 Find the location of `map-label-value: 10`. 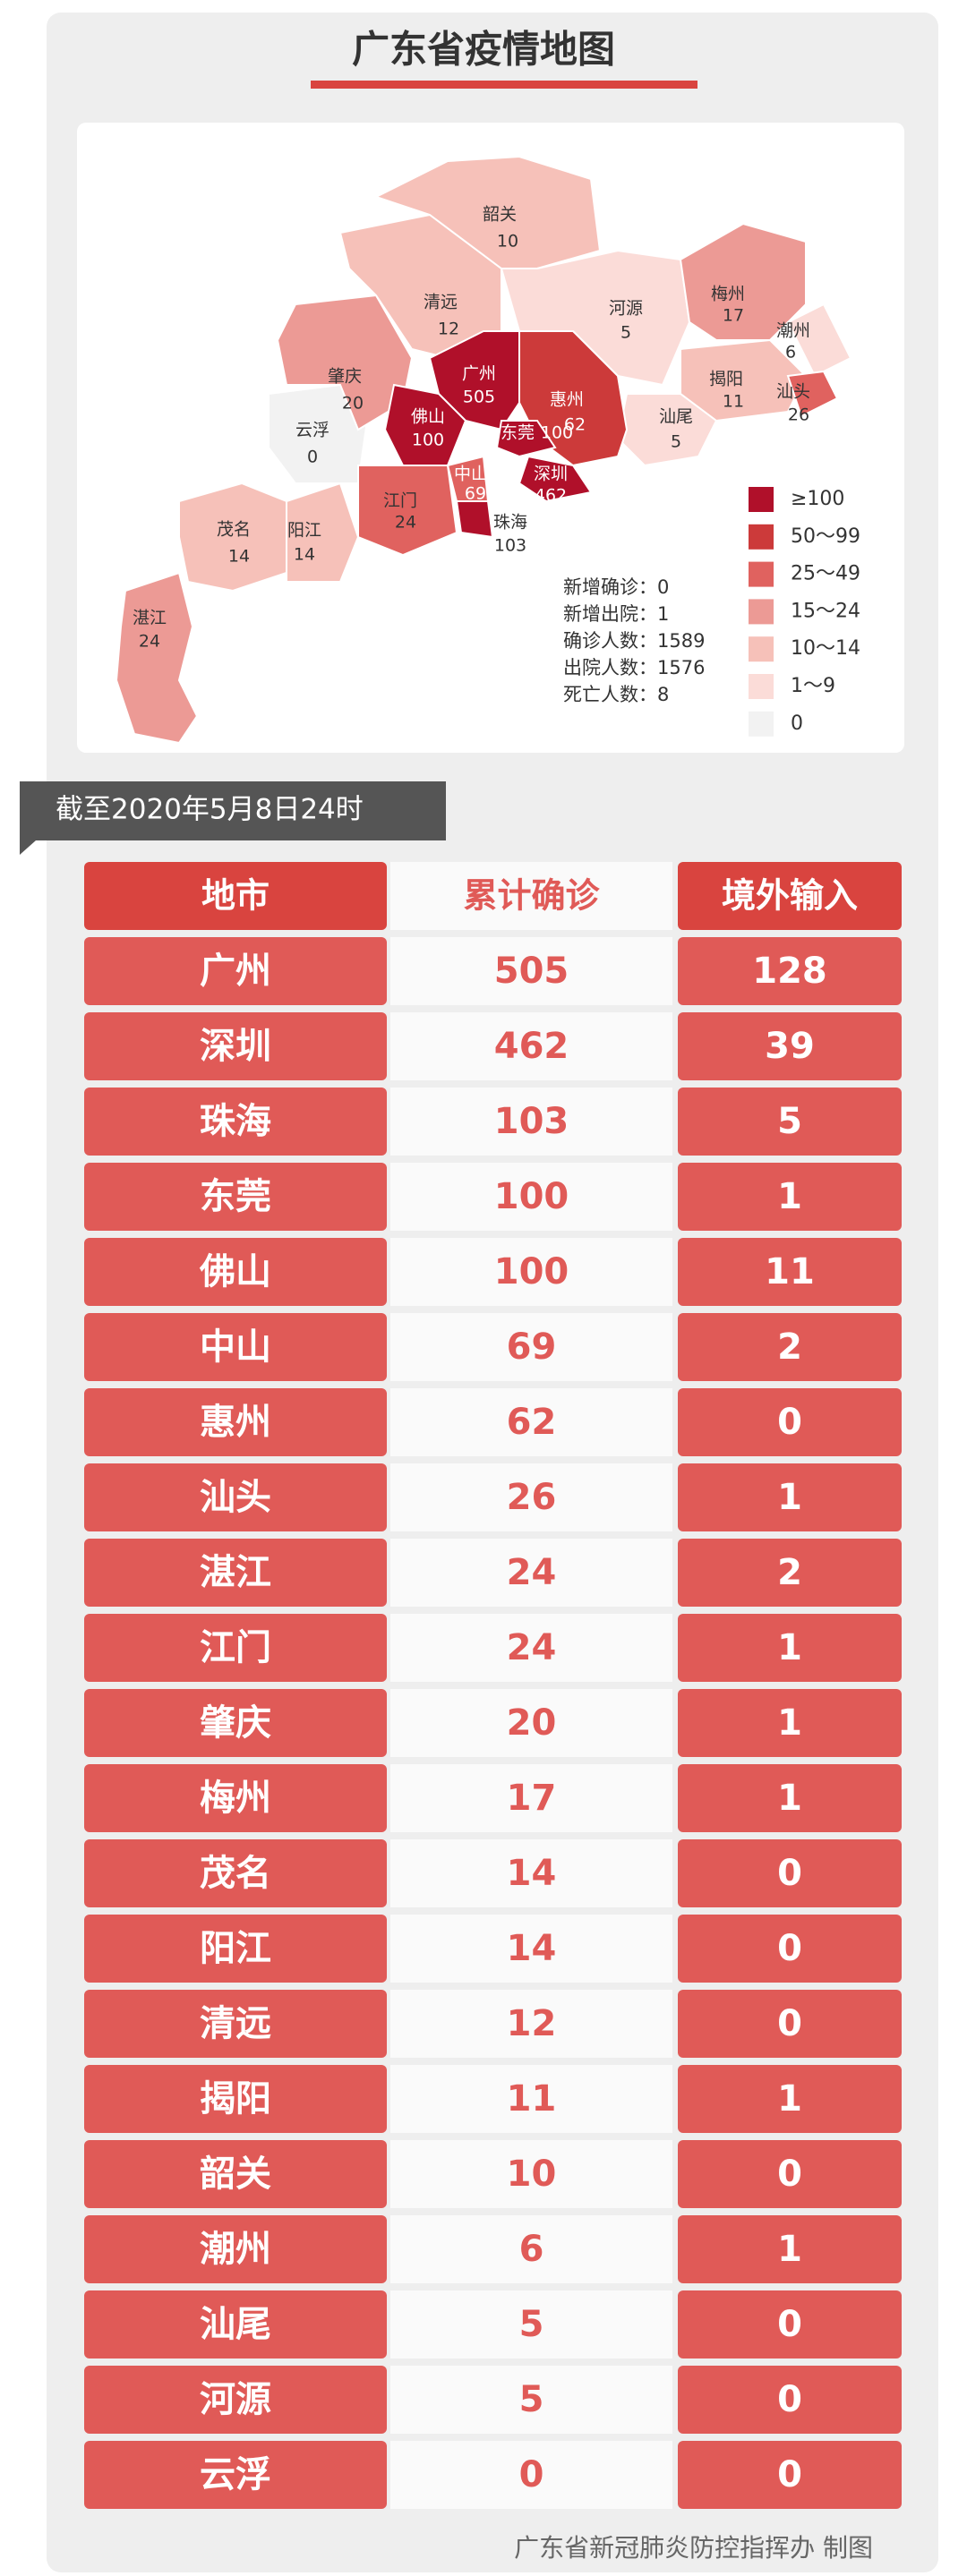

map-label-value: 10 is located at coordinates (507, 242).